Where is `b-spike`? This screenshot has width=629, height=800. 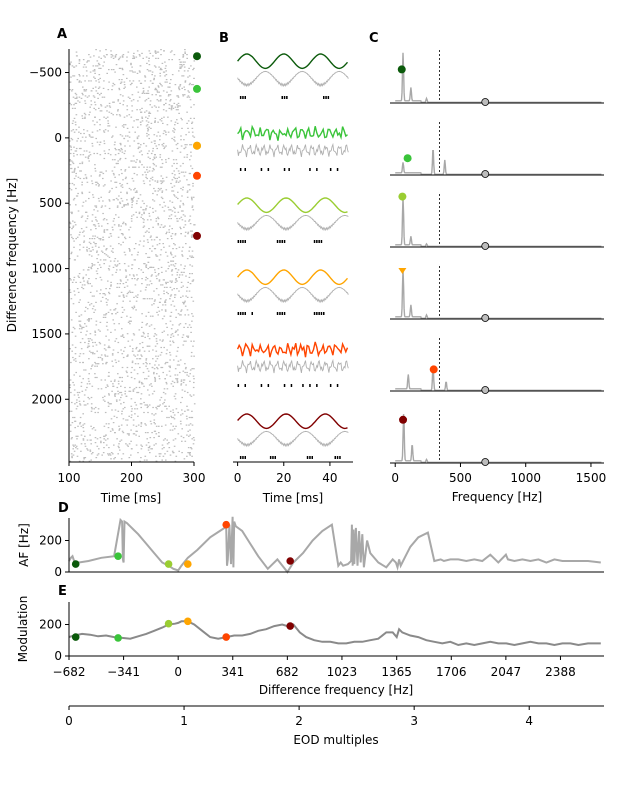 b-spike is located at coordinates (245, 169).